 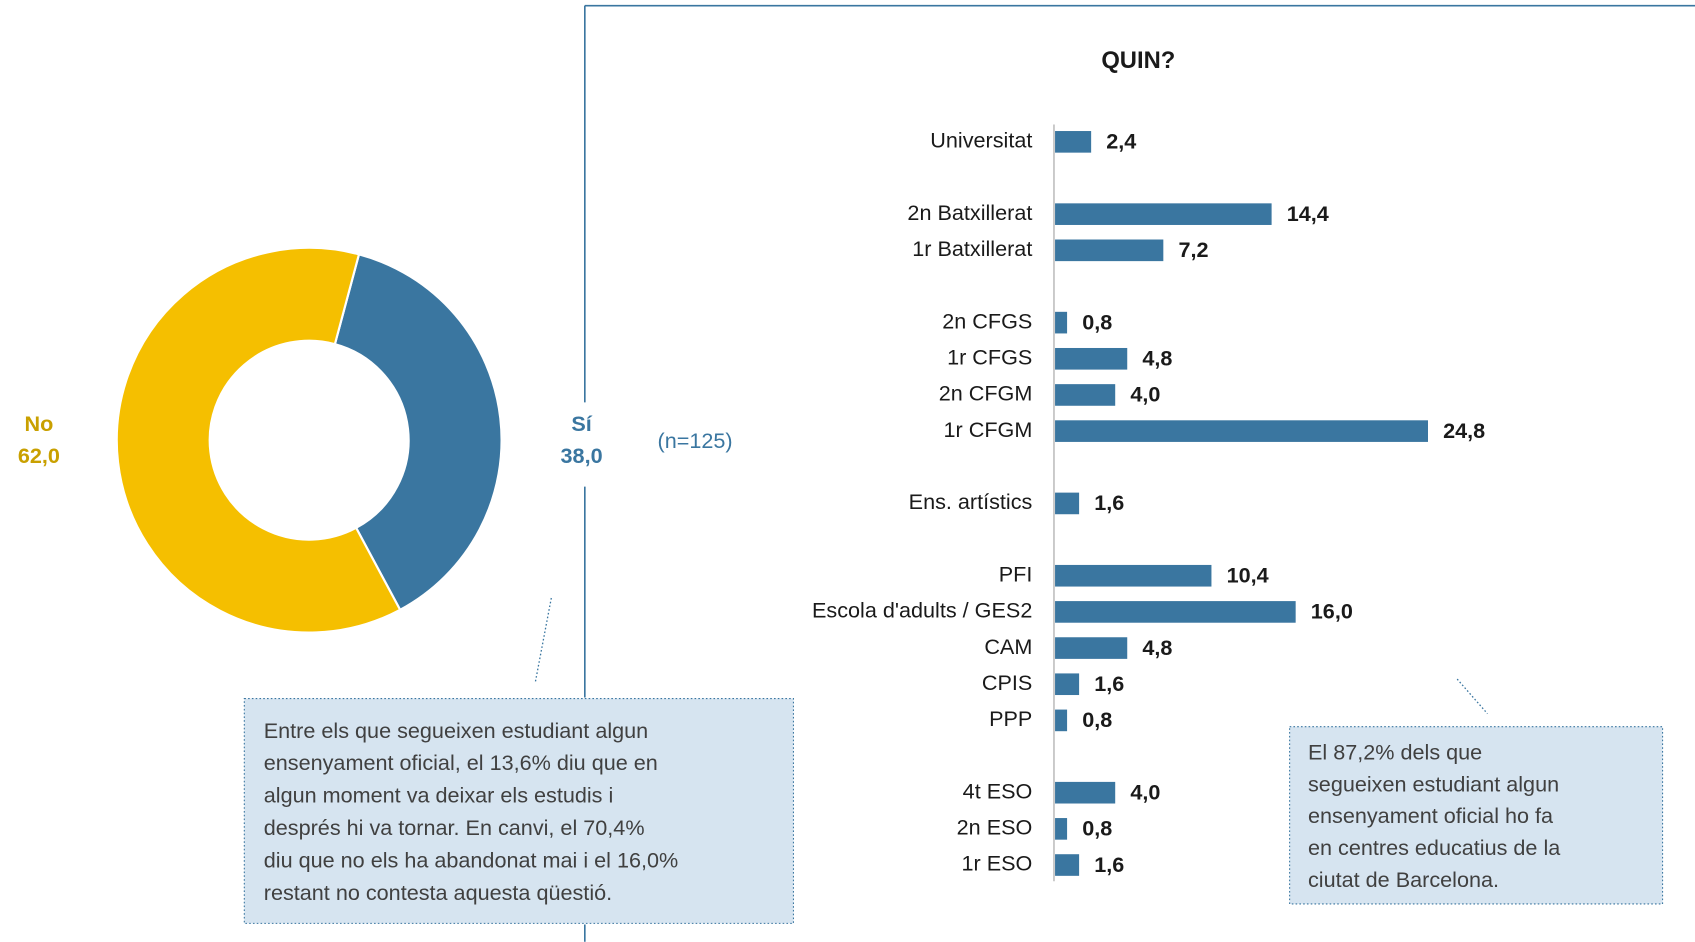 I want to click on annotation-line: ciutat de Barcelona., so click(x=1403, y=879).